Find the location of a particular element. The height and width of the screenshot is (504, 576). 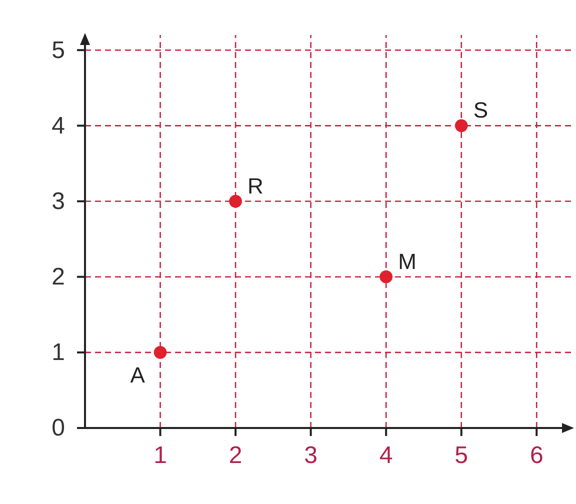

x-tick-label: 6 is located at coordinates (537, 456).